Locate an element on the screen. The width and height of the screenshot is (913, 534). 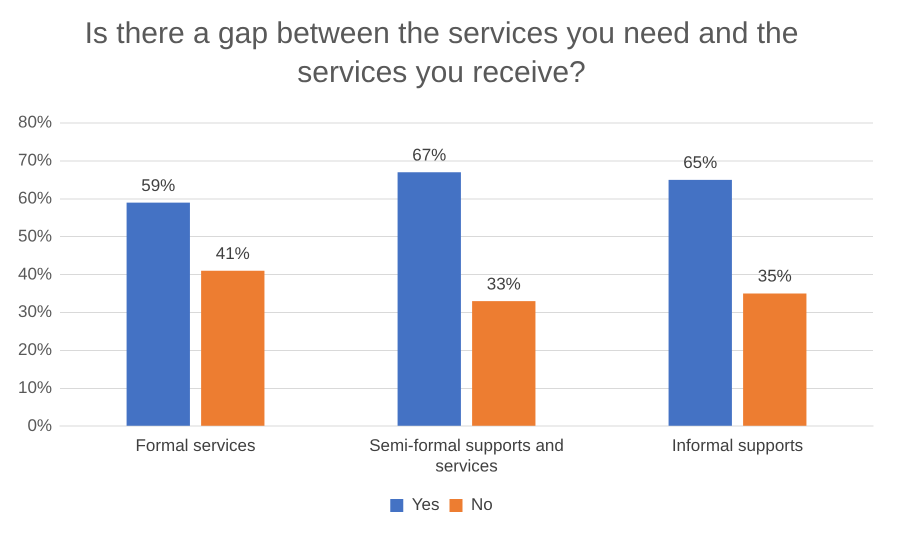
x-tick-label: Semi-formal supports and services is located at coordinates (466, 456).